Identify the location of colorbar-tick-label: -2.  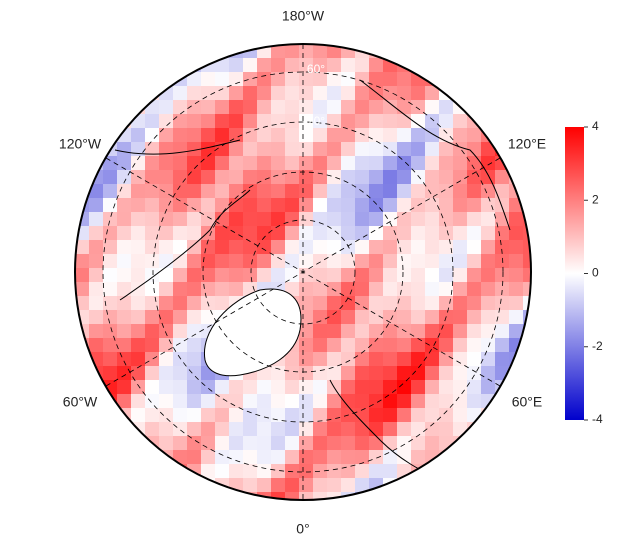
(597, 346).